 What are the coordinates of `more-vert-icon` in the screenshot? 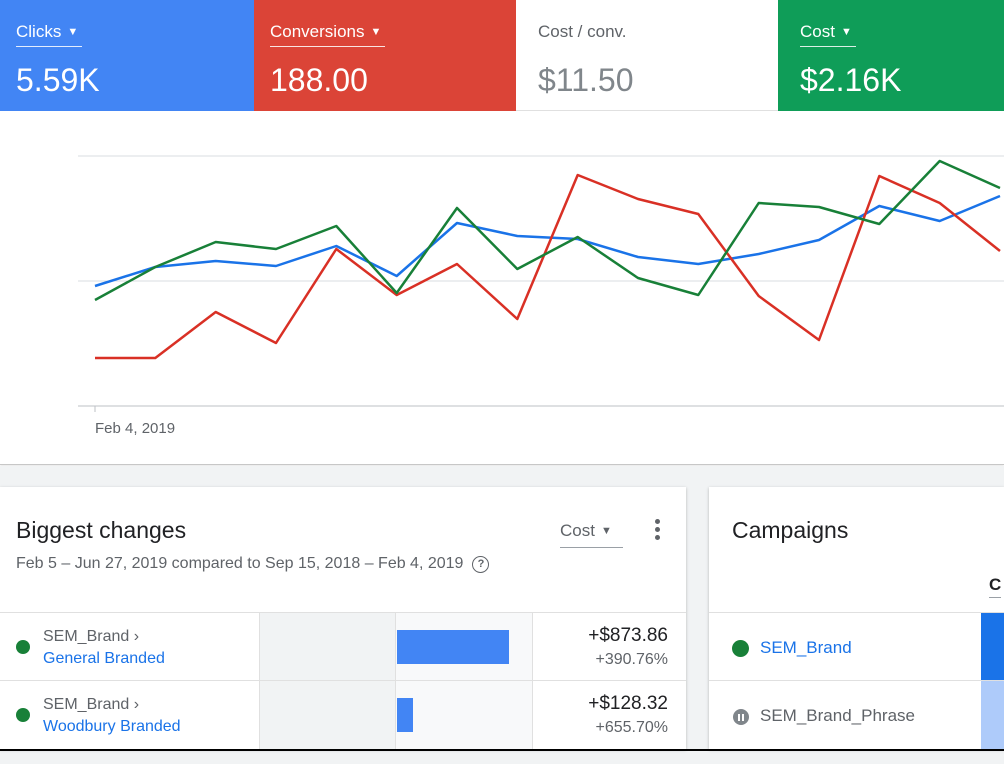 It's located at (657, 533).